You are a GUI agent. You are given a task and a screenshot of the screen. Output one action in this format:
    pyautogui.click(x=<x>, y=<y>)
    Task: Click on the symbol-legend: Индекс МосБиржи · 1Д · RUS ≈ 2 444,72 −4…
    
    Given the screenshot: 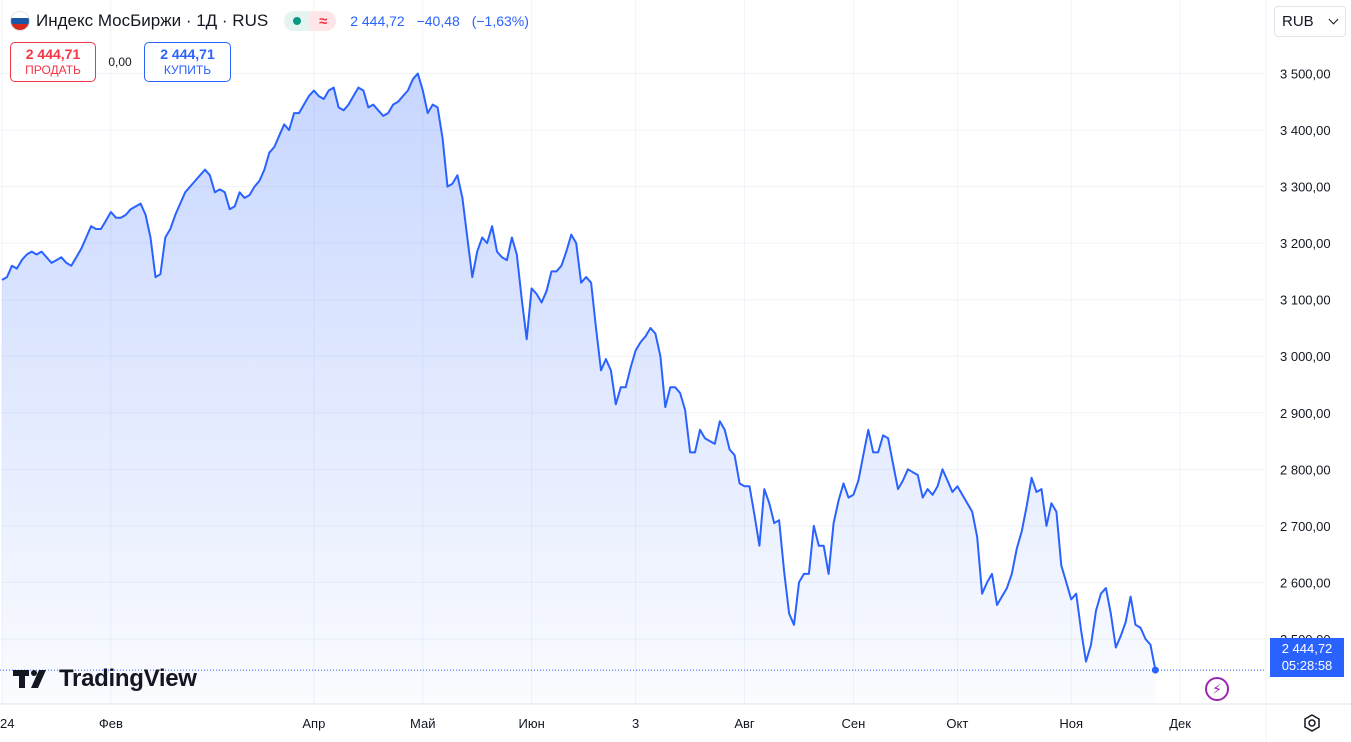 What is the action you would take?
    pyautogui.click(x=273, y=21)
    